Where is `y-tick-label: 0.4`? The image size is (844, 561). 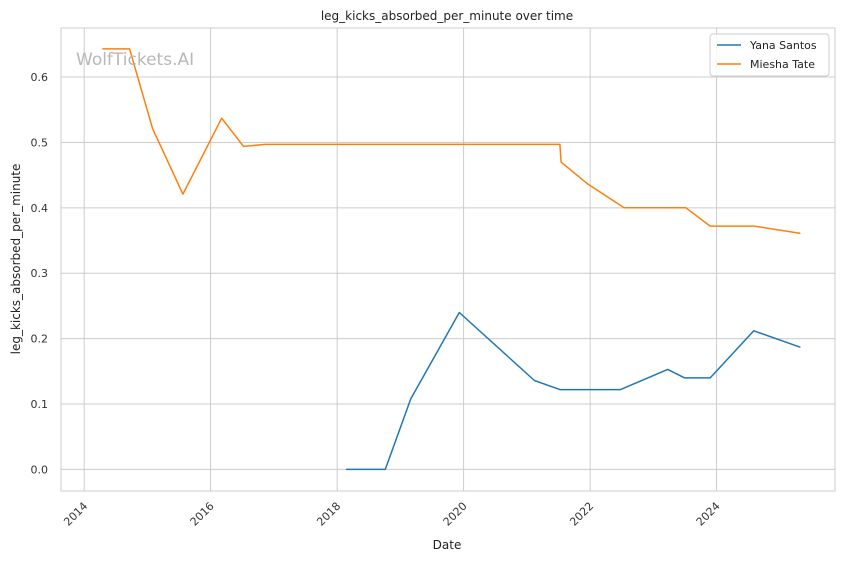 y-tick-label: 0.4 is located at coordinates (40, 208).